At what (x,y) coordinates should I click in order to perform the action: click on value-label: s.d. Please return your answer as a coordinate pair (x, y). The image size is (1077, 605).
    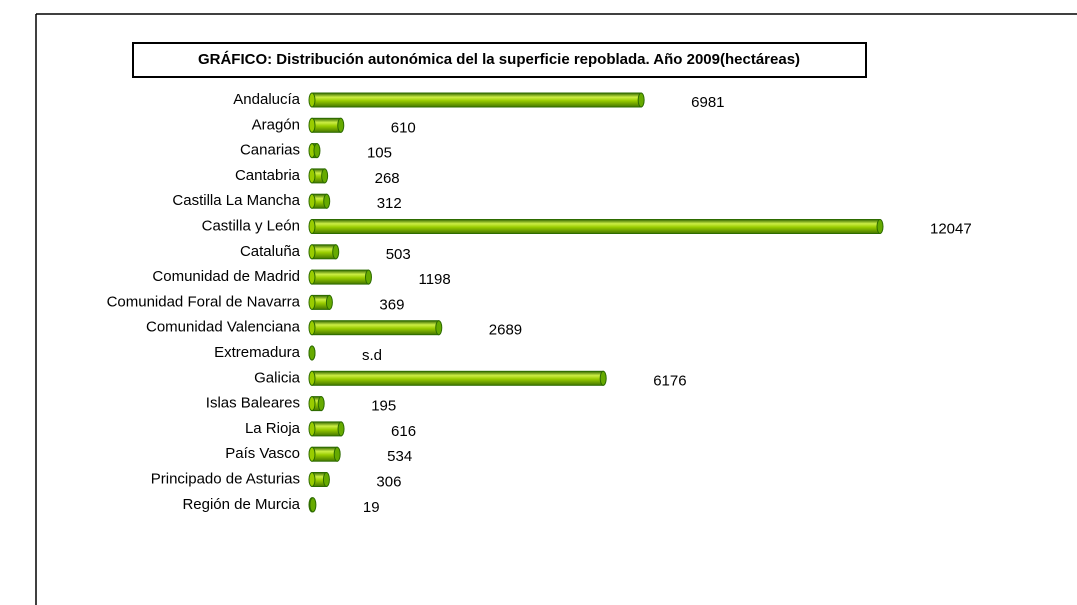
    Looking at the image, I should click on (372, 355).